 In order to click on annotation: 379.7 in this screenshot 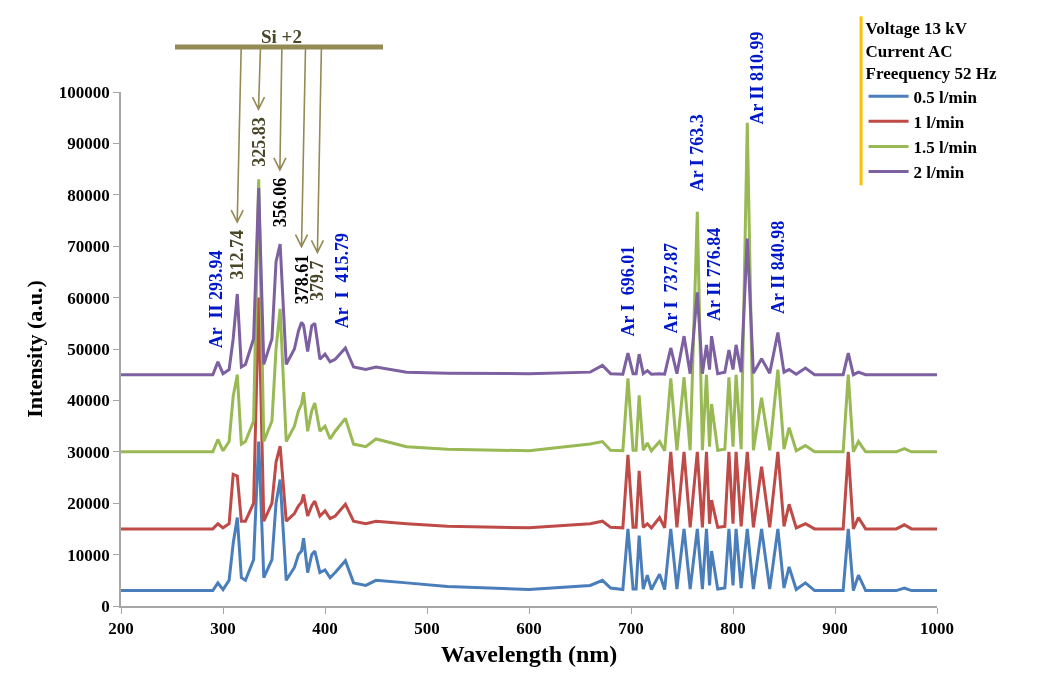, I will do `click(317, 280)`.